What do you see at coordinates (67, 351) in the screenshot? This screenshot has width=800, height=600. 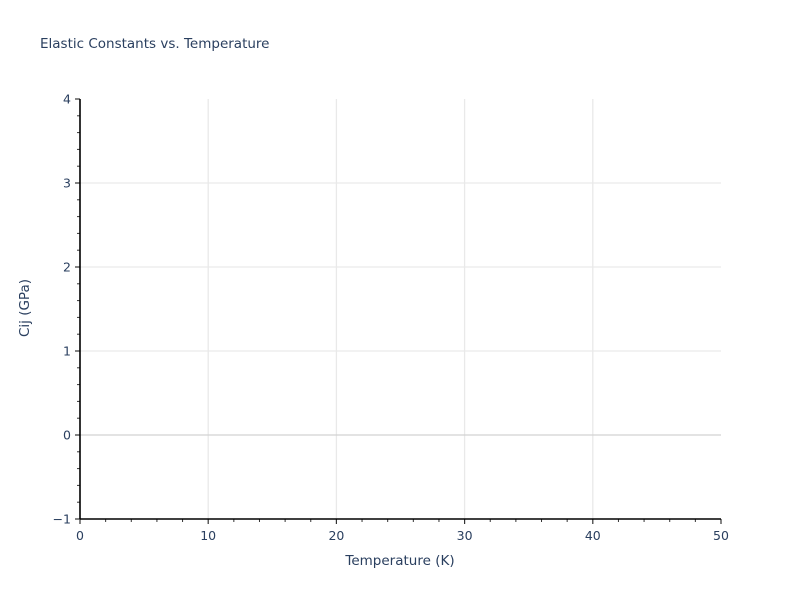 I see `y-tick-label: 1` at bounding box center [67, 351].